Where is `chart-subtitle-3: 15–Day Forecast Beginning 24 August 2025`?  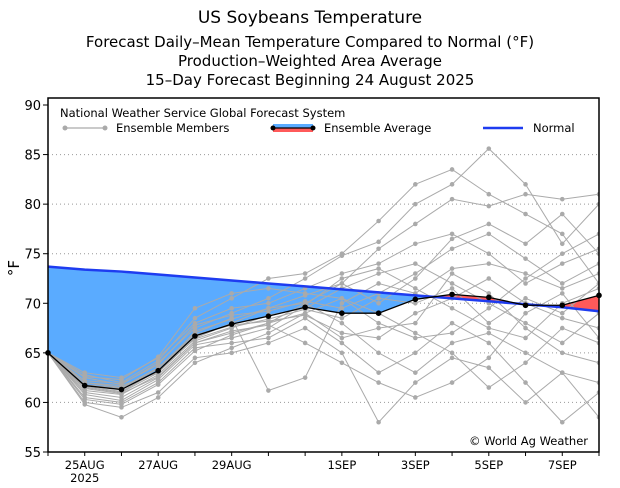 chart-subtitle-3: 15–Day Forecast Beginning 24 August 2025 is located at coordinates (310, 80).